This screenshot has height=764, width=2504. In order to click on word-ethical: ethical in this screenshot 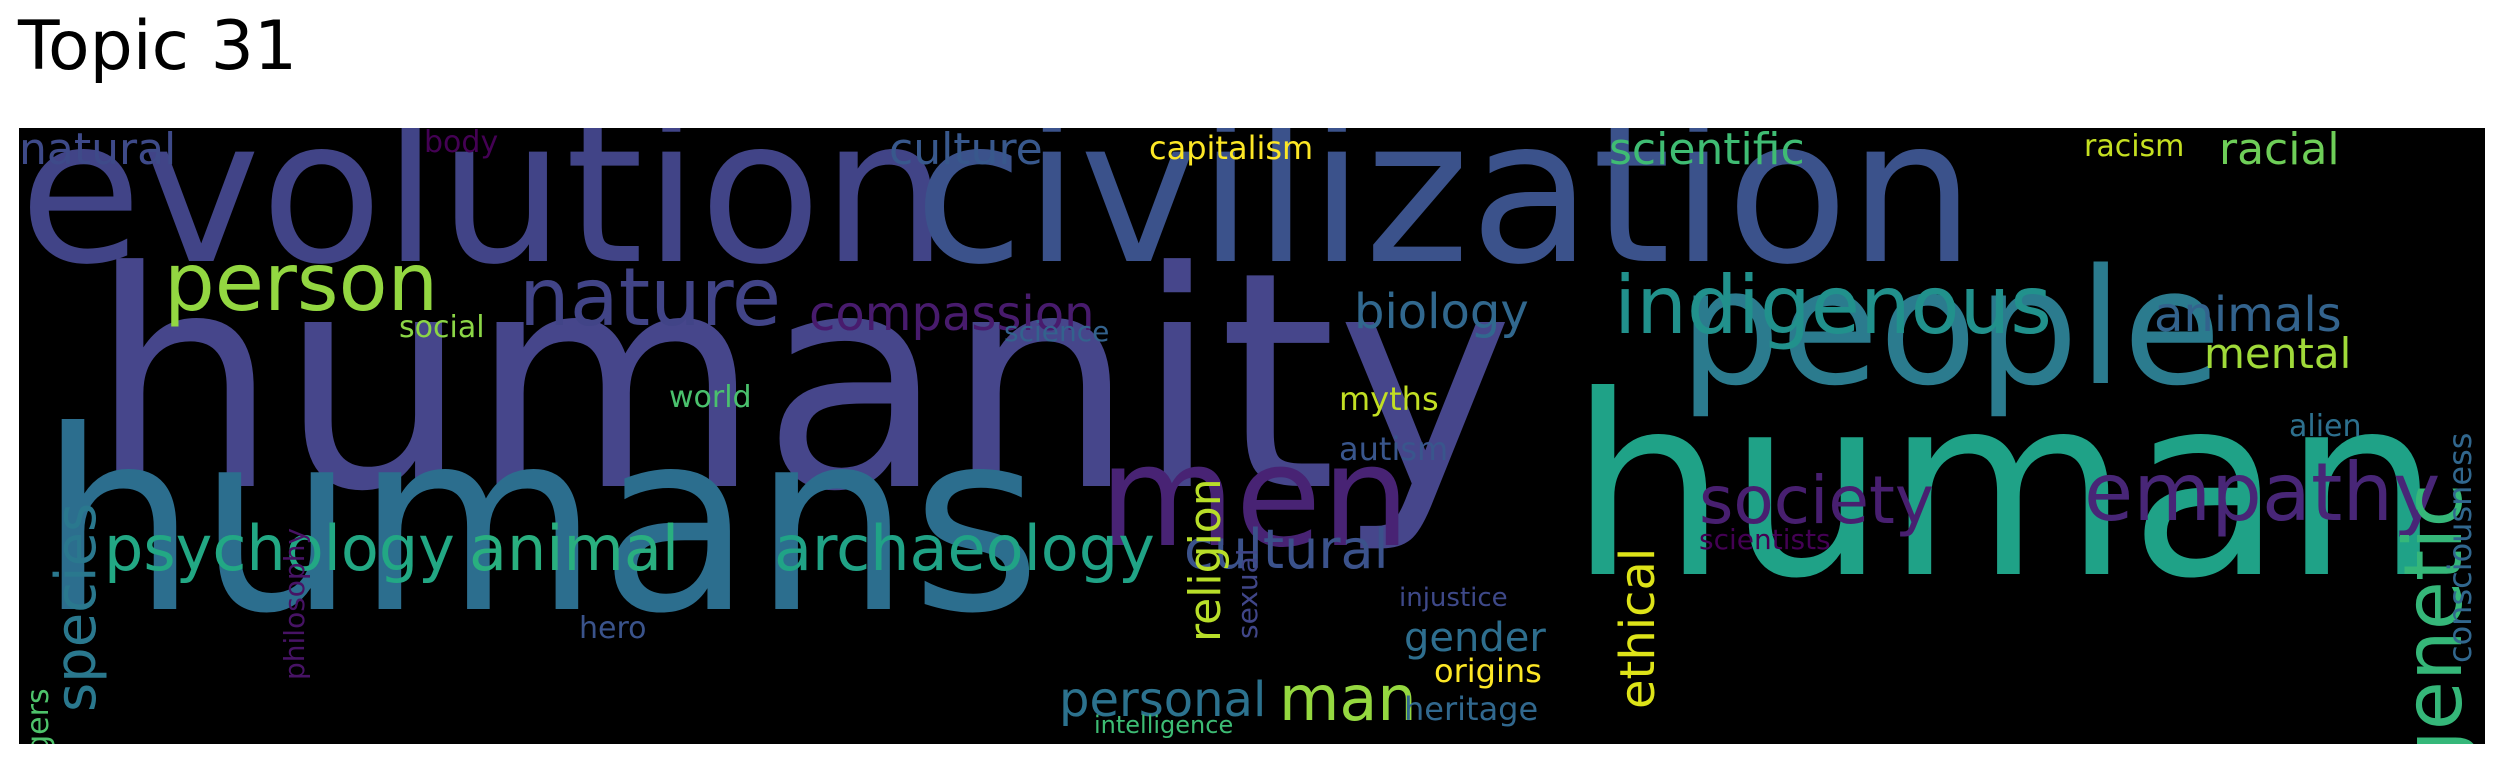, I will do `click(1638, 628)`.